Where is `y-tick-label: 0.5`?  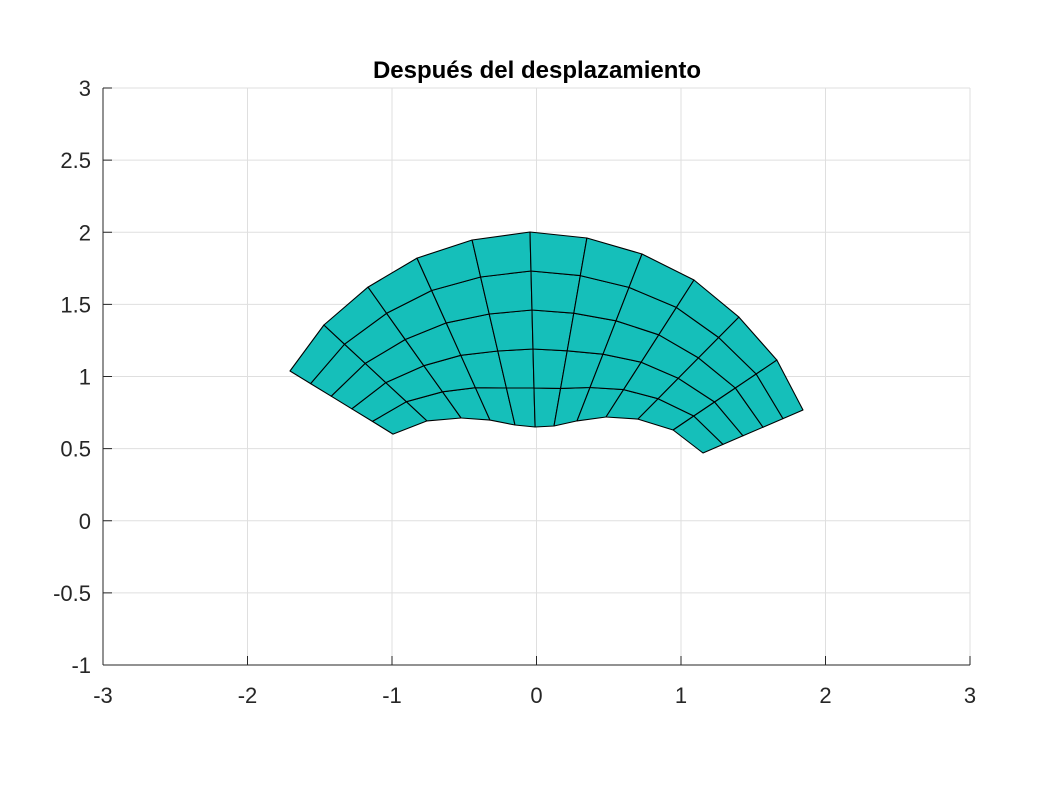
y-tick-label: 0.5 is located at coordinates (75, 449).